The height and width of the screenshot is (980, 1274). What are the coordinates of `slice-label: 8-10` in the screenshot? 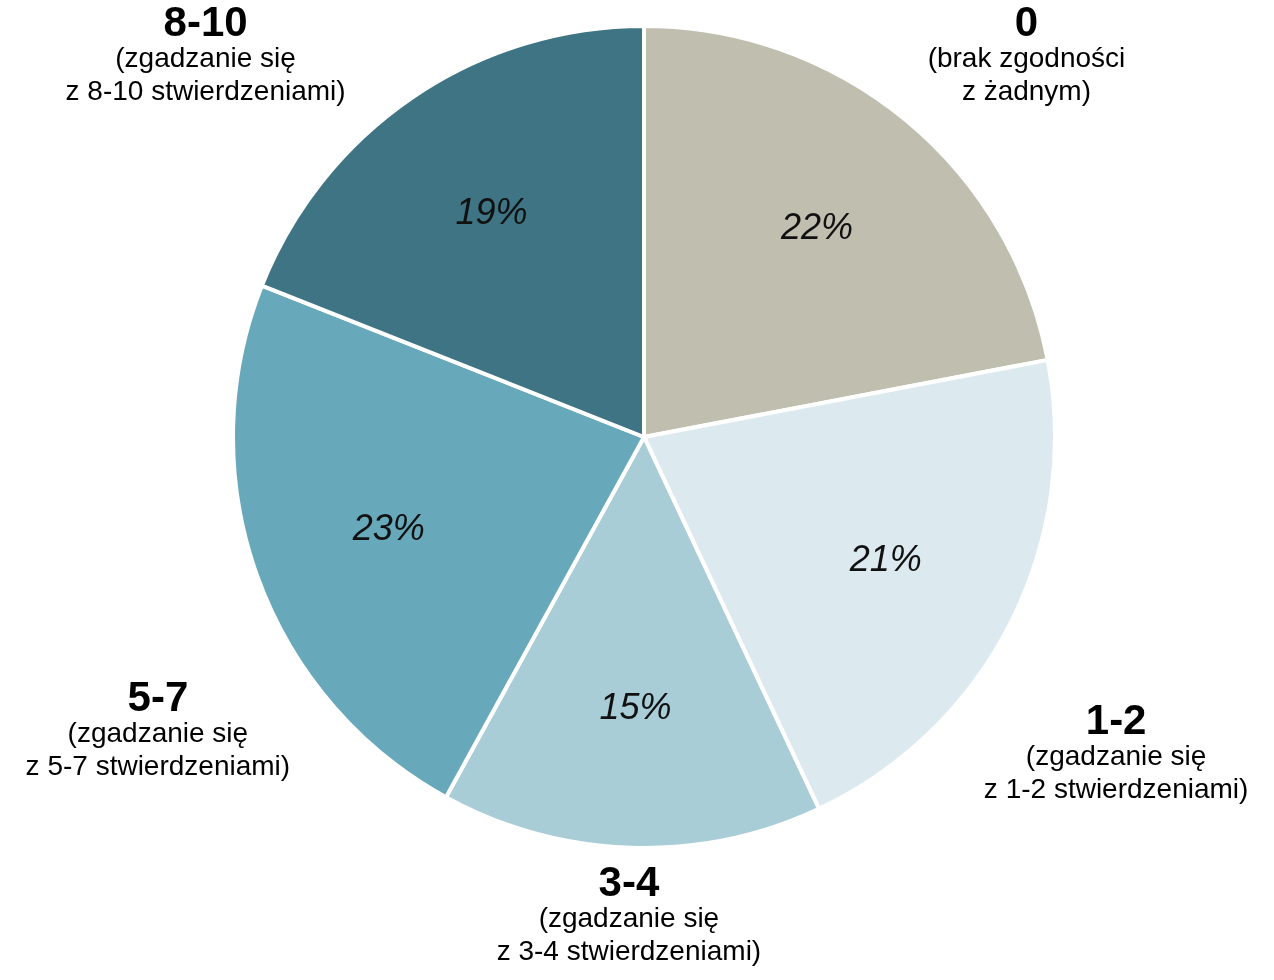 It's located at (205, 22).